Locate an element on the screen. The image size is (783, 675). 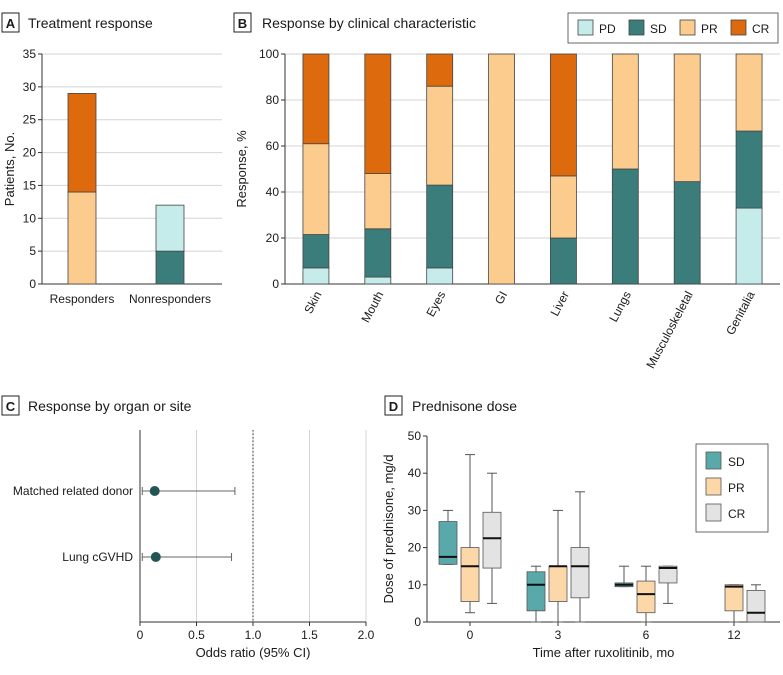
x-tick-label: 2.0 is located at coordinates (366, 635).